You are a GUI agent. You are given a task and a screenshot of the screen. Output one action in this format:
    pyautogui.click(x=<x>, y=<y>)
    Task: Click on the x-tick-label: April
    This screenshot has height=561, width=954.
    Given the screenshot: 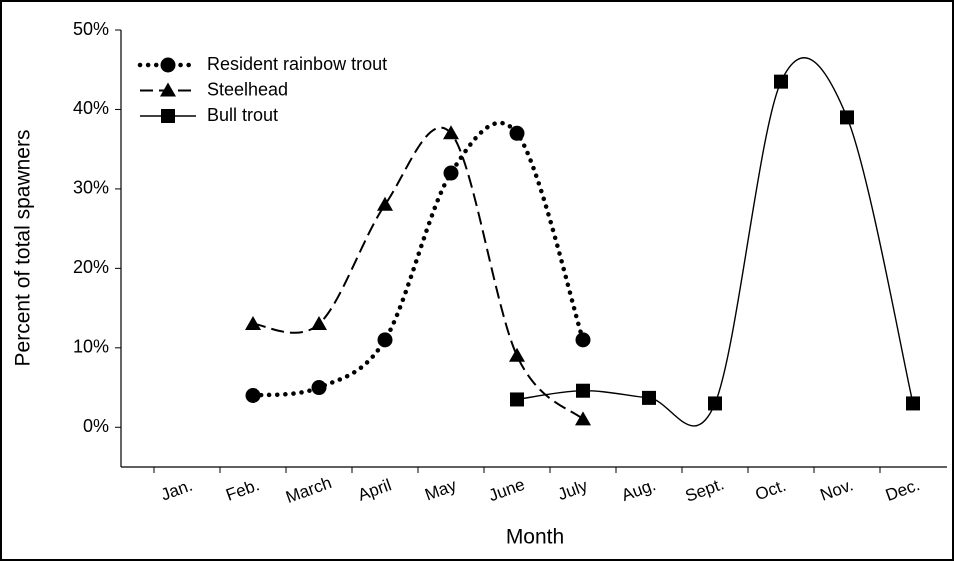 What is the action you would take?
    pyautogui.click(x=374, y=489)
    